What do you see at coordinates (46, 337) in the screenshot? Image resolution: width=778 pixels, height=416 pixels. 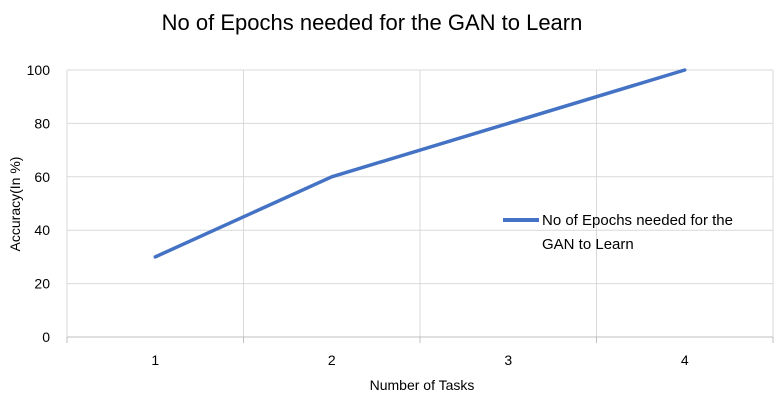 I see `y-tick-label-0: 0` at bounding box center [46, 337].